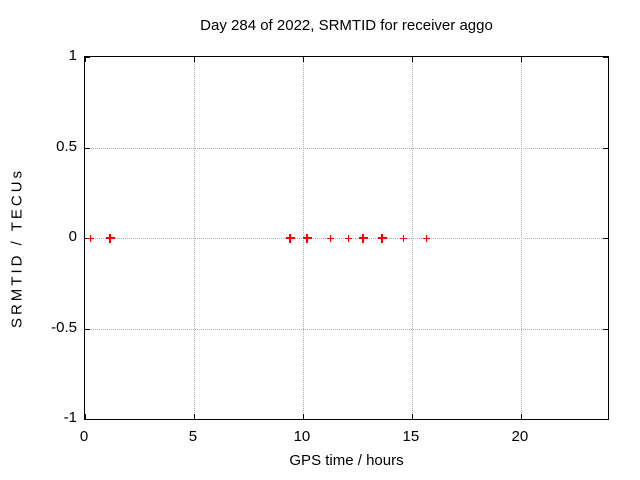 This screenshot has width=640, height=480. Describe the element at coordinates (72, 236) in the screenshot. I see `y-tick-label: 0` at that location.